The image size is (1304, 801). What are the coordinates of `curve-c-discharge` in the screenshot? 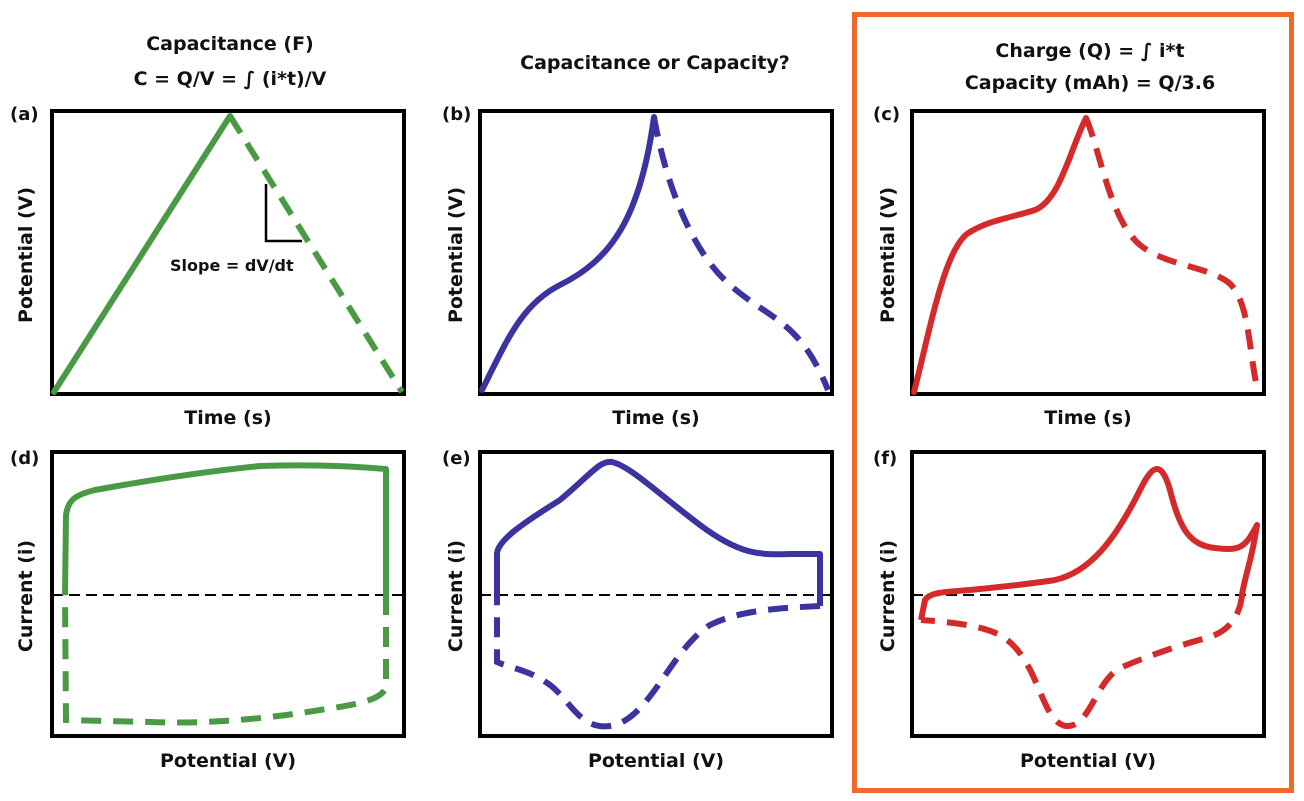 It's located at (1172, 254).